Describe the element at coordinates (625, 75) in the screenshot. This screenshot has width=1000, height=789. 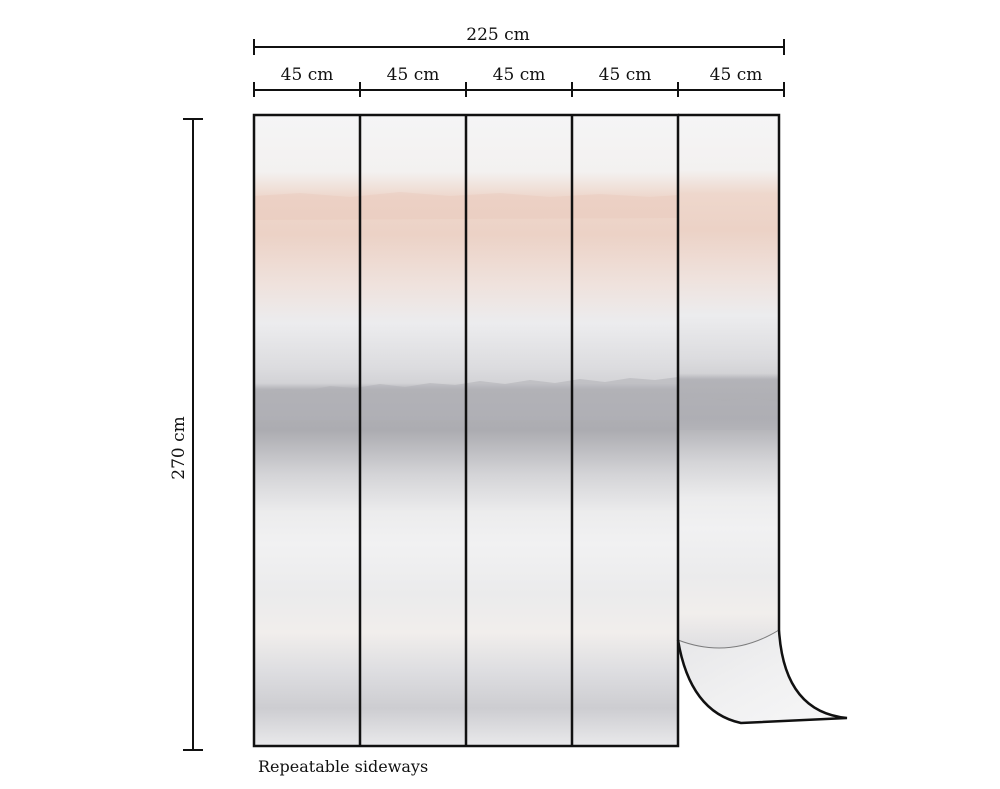
I see `panel-width-label-4: 45 cm` at that location.